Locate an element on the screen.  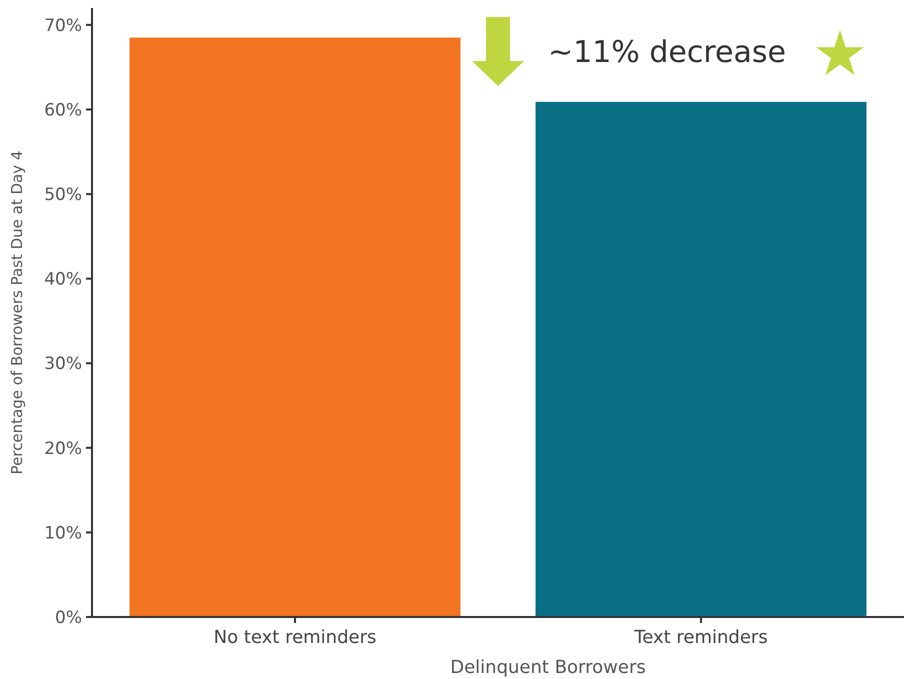
x-axis-title: Delinquent Borrowers is located at coordinates (548, 667).